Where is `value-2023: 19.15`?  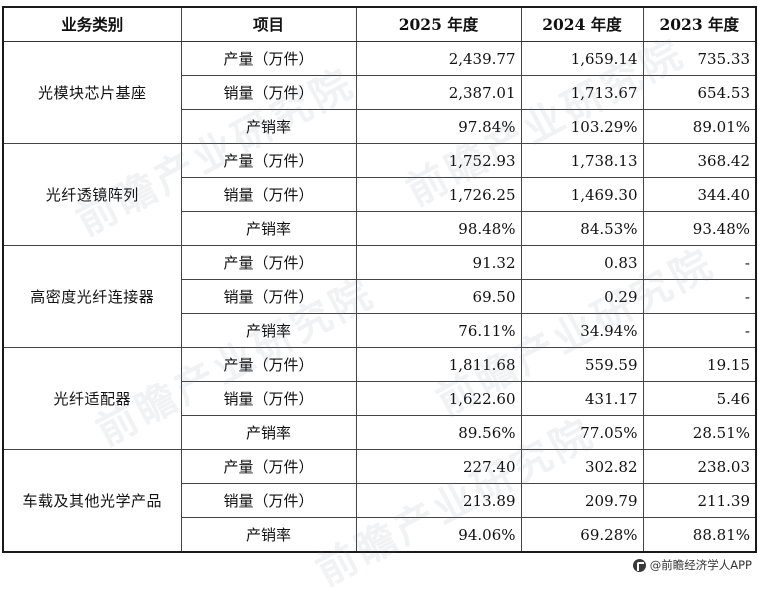
value-2023: 19.15 is located at coordinates (699, 364).